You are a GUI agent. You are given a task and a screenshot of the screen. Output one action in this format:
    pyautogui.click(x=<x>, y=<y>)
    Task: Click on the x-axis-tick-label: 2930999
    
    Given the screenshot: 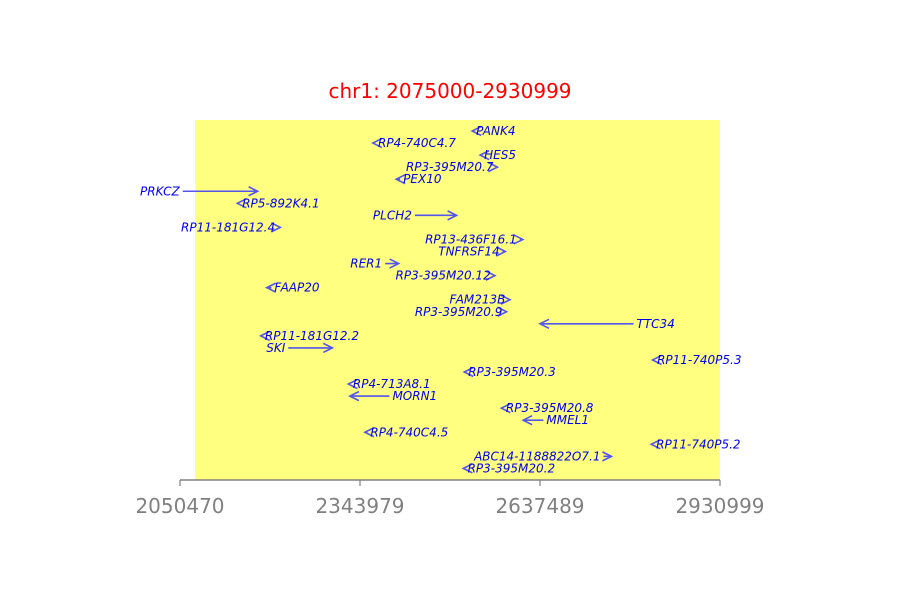 What is the action you would take?
    pyautogui.click(x=719, y=506)
    